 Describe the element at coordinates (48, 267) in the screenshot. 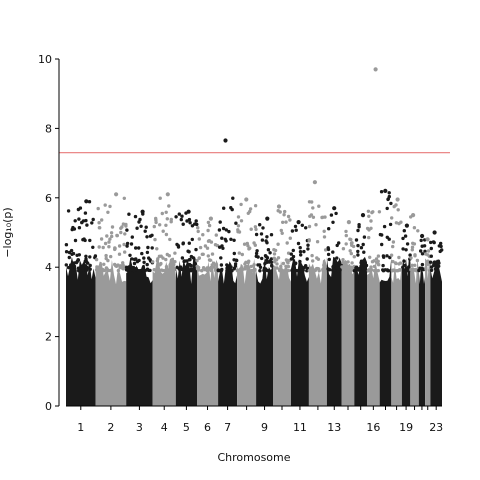

I see `y-tick-label: 4` at that location.